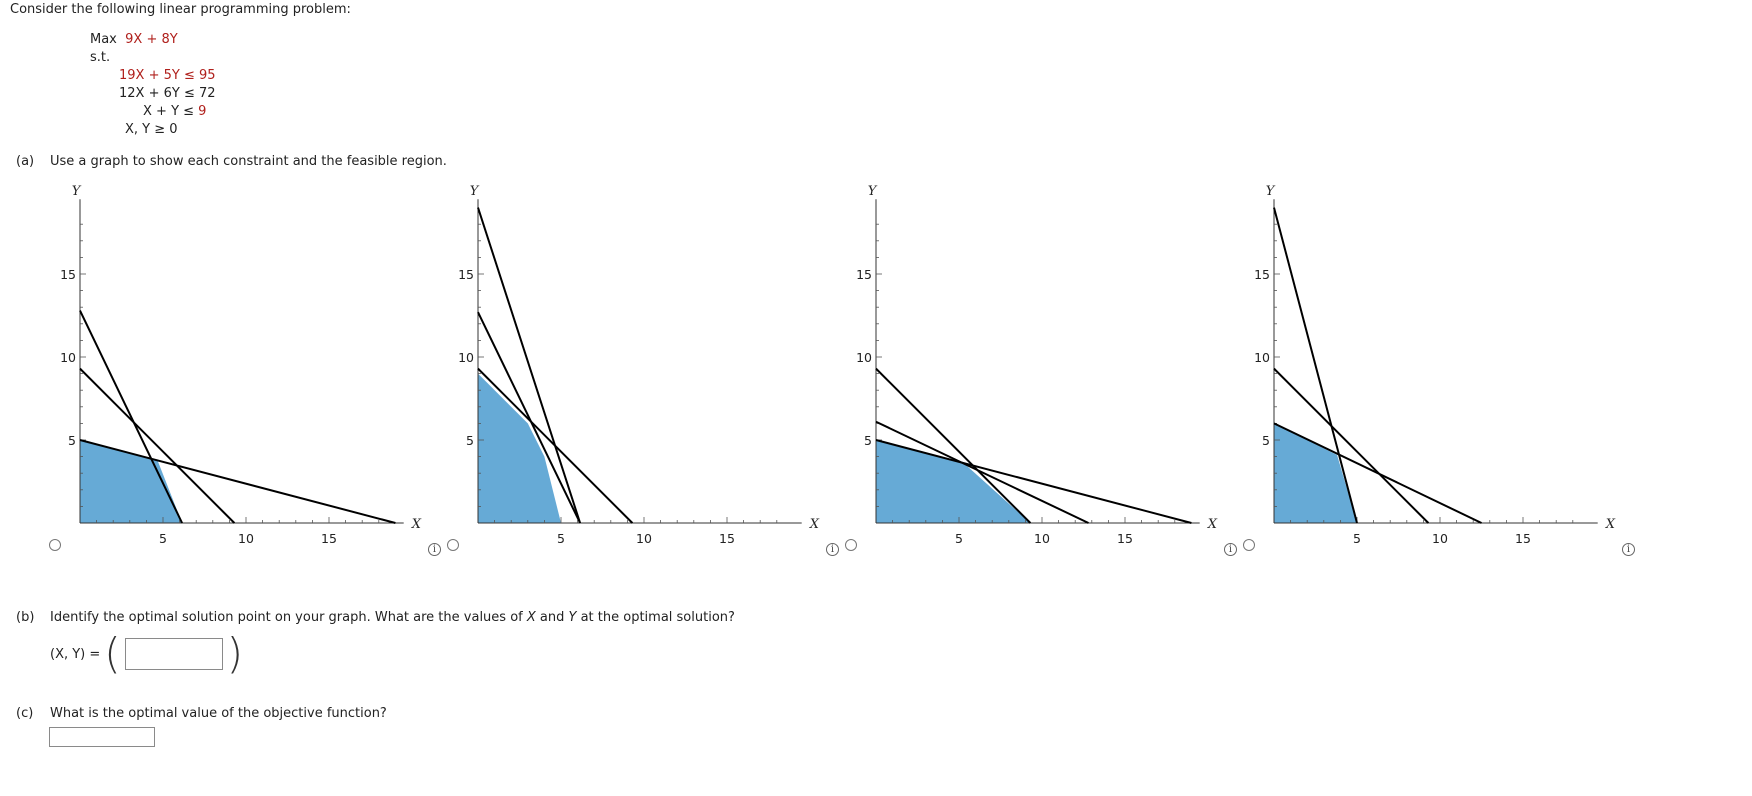  What do you see at coordinates (1037, 365) in the screenshot?
I see `graph-option-3: 5 10 15 5 10 15 X Y` at bounding box center [1037, 365].